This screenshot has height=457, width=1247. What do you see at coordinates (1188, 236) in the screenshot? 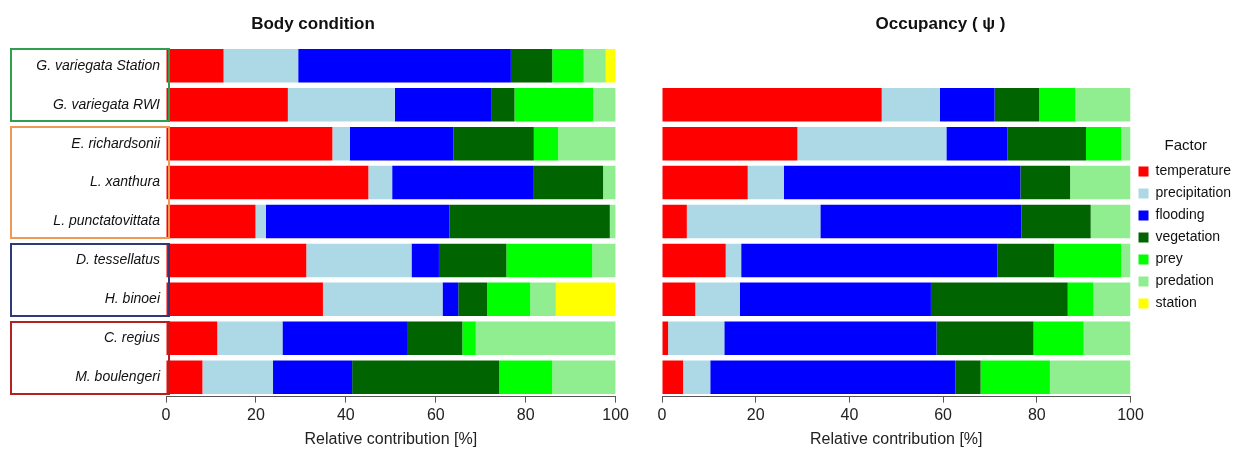
I see `legend-label: vegetation` at bounding box center [1188, 236].